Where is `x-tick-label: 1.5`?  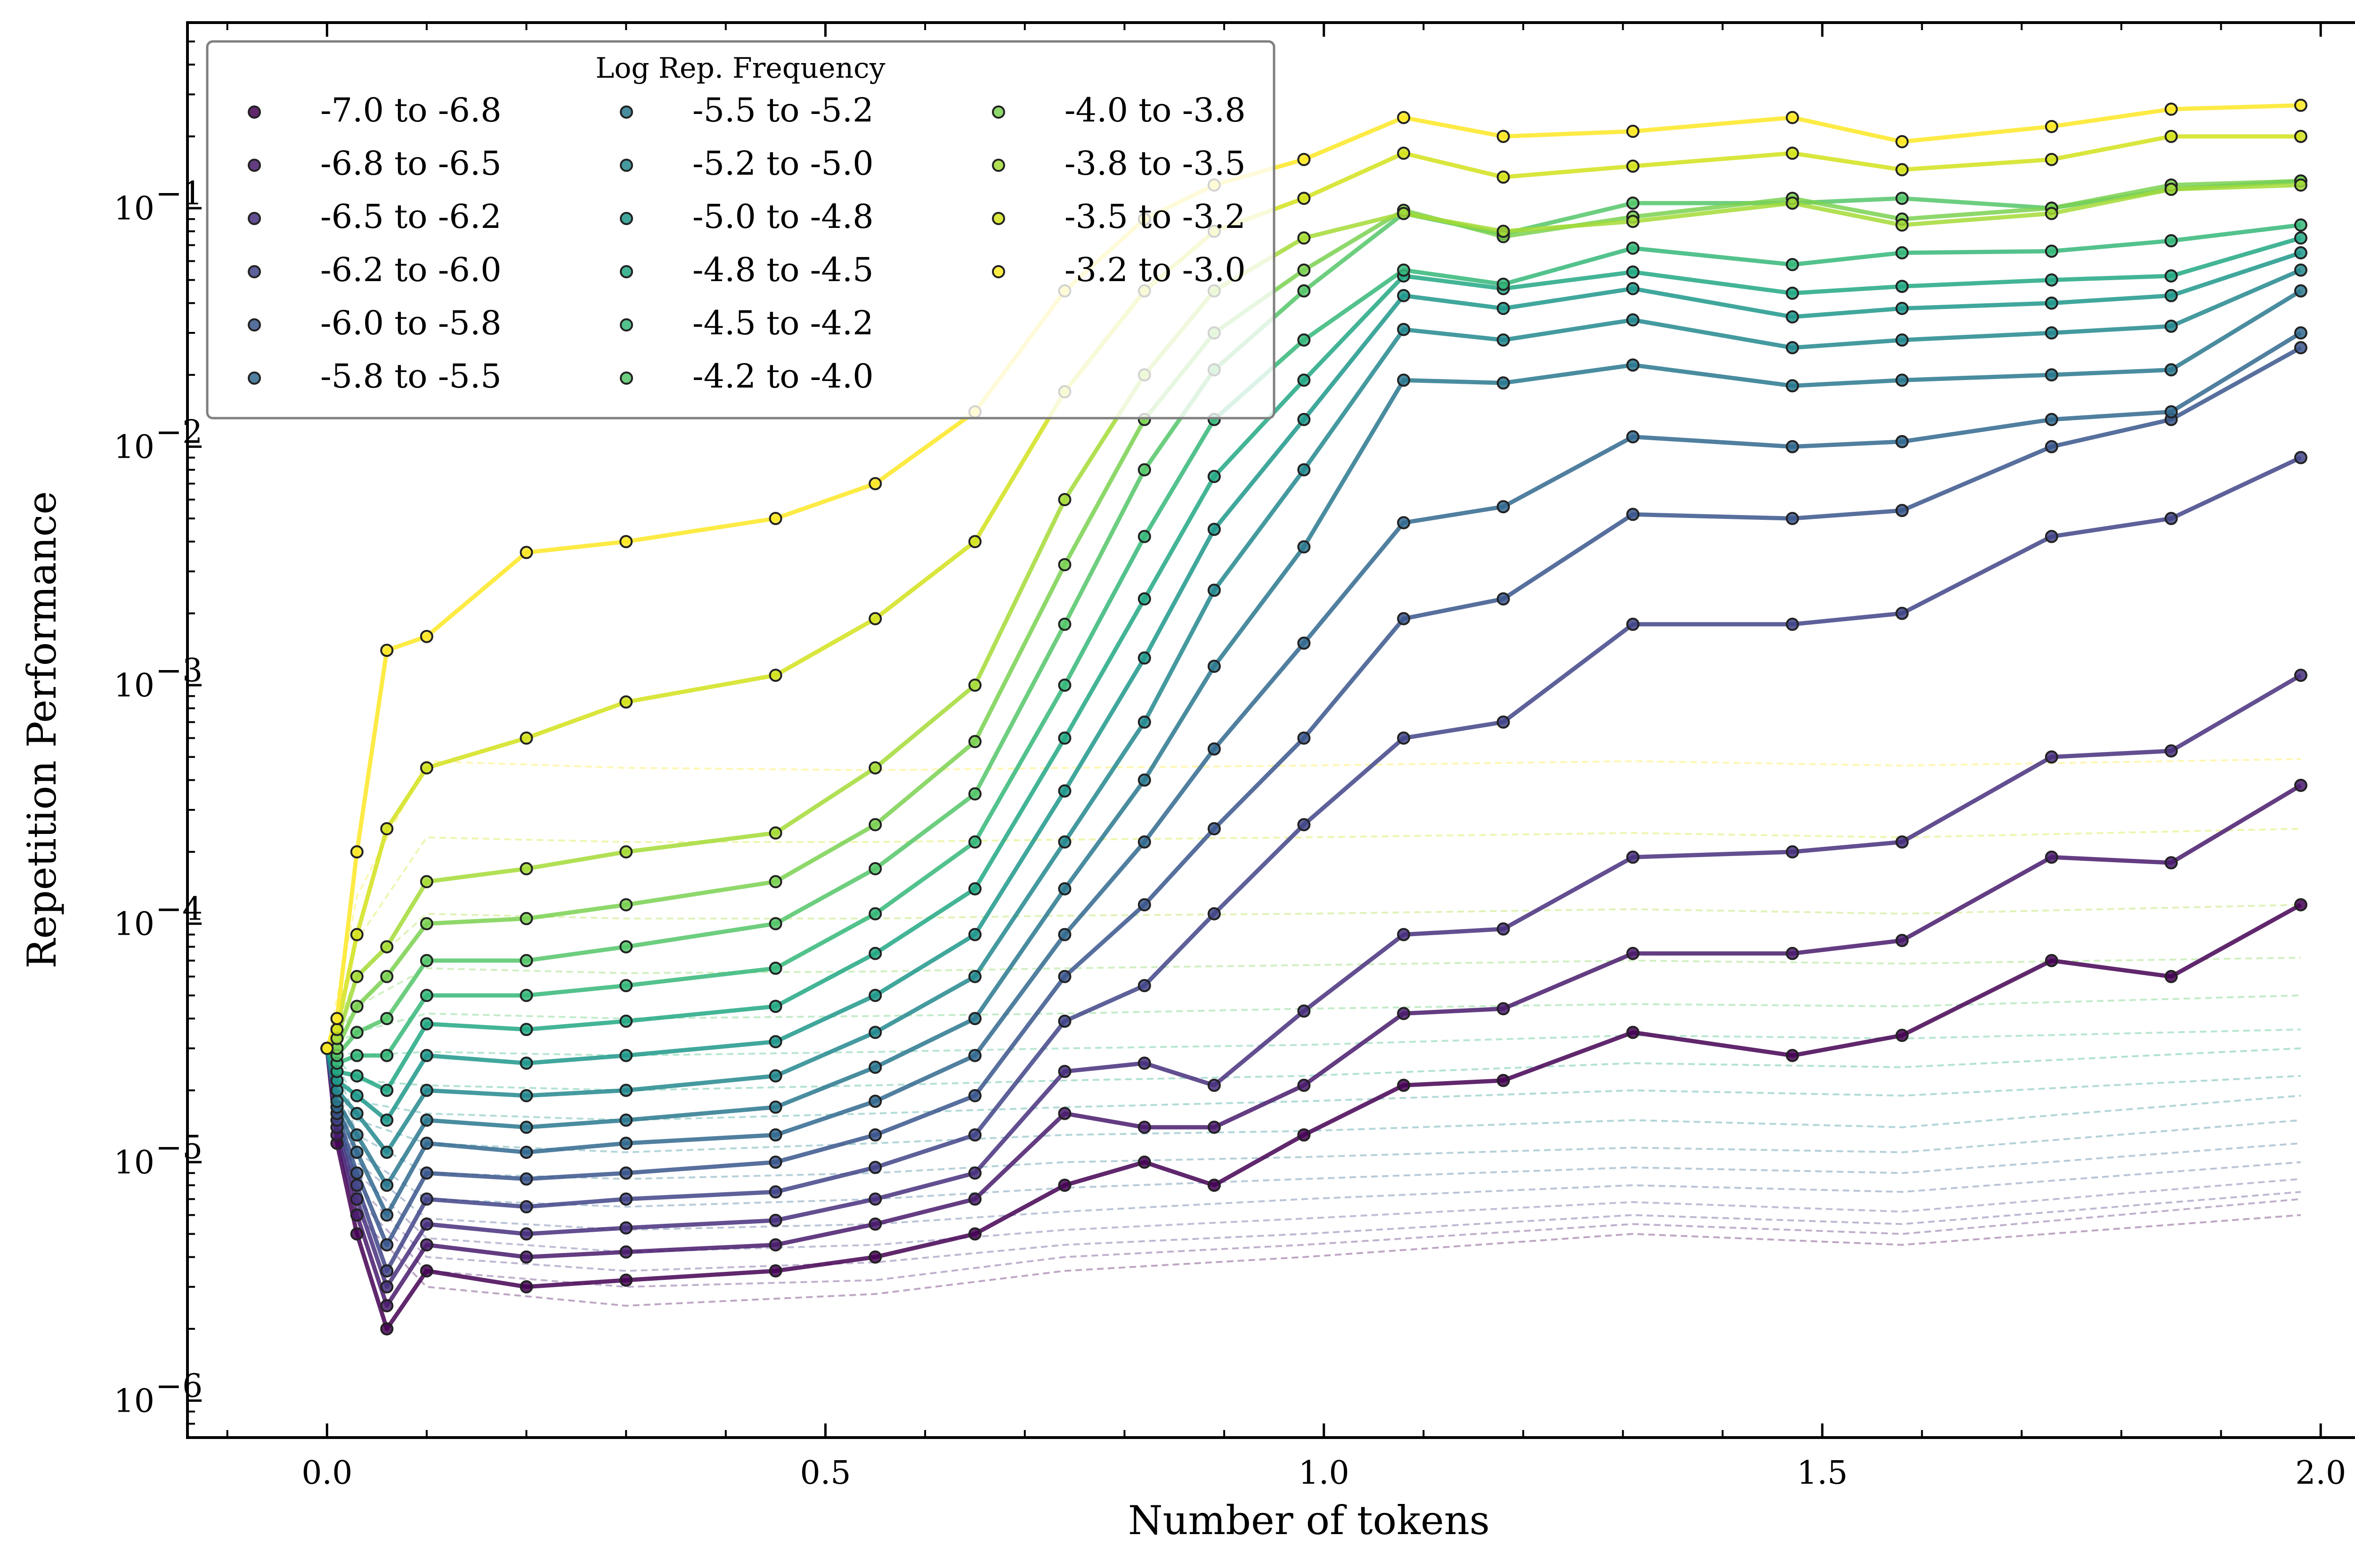
x-tick-label: 1.5 is located at coordinates (1822, 1473).